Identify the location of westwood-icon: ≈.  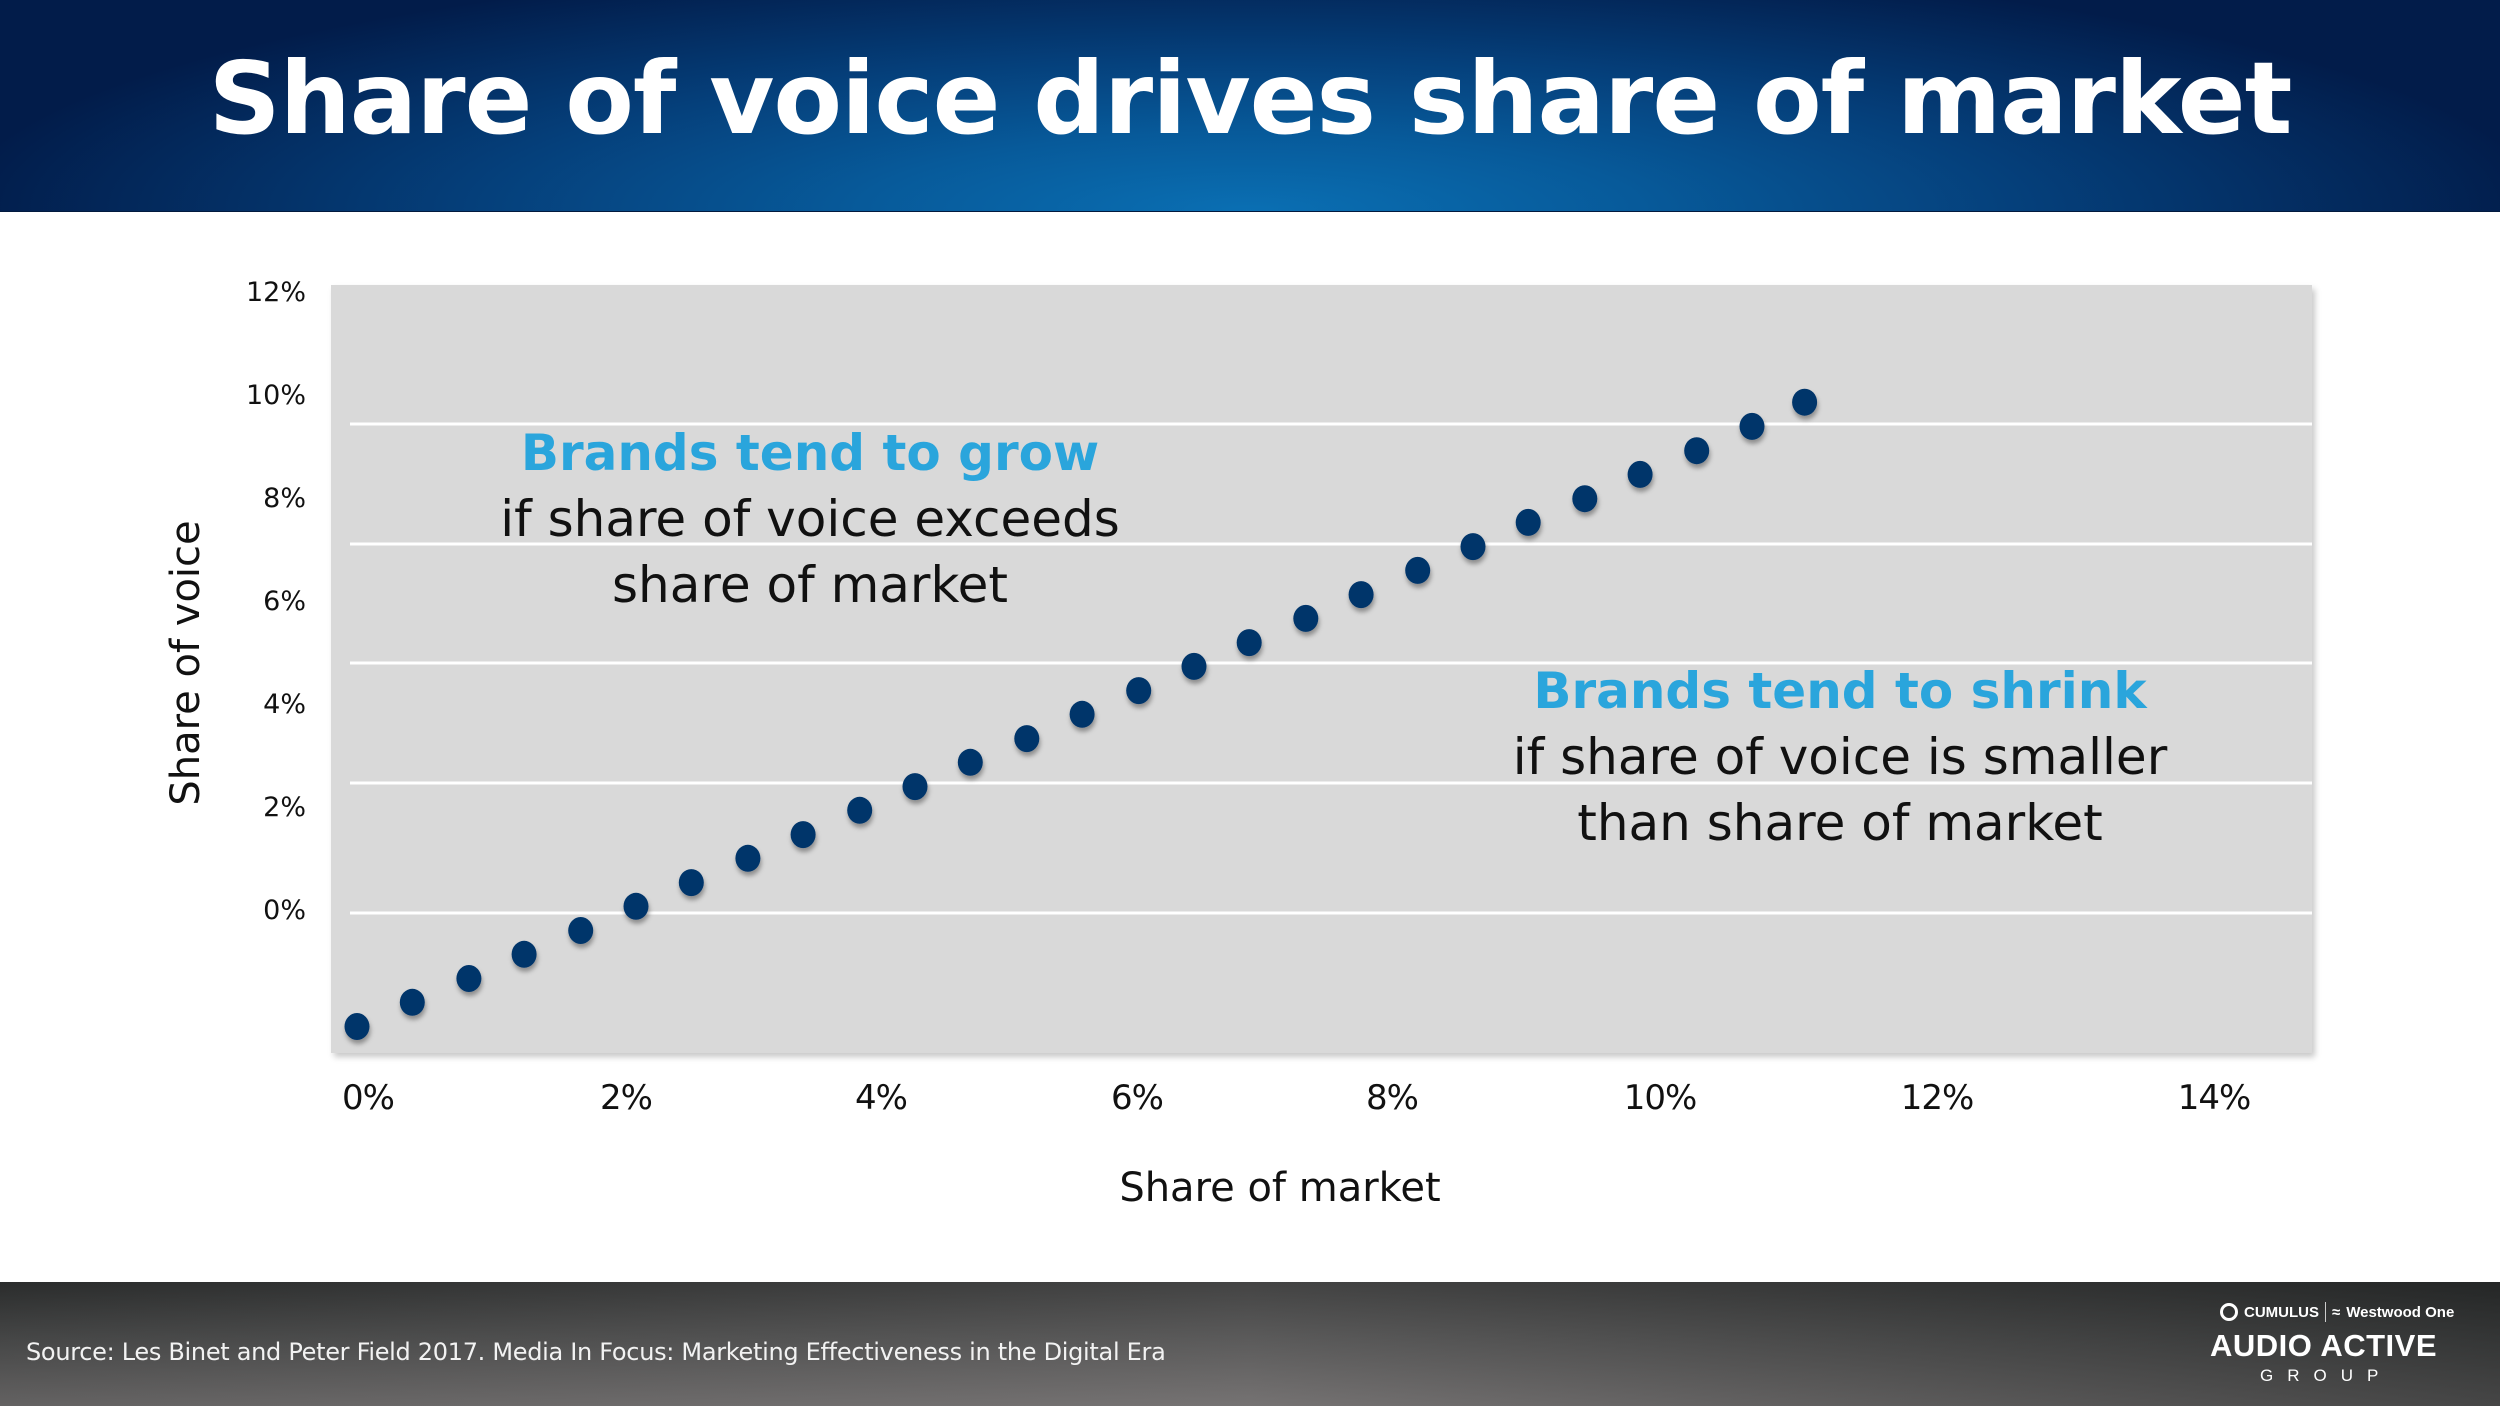
(2336, 1312).